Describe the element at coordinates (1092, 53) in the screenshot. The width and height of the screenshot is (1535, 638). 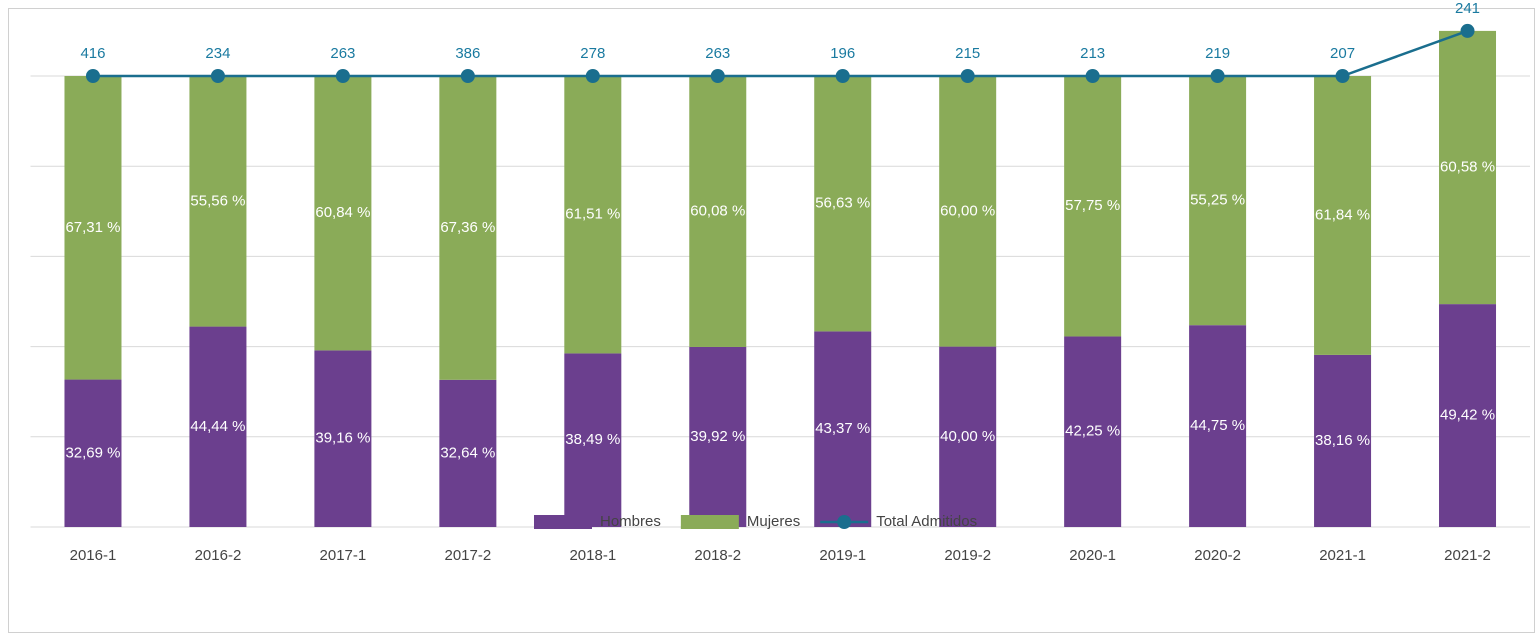
I see `data-label: 213` at that location.